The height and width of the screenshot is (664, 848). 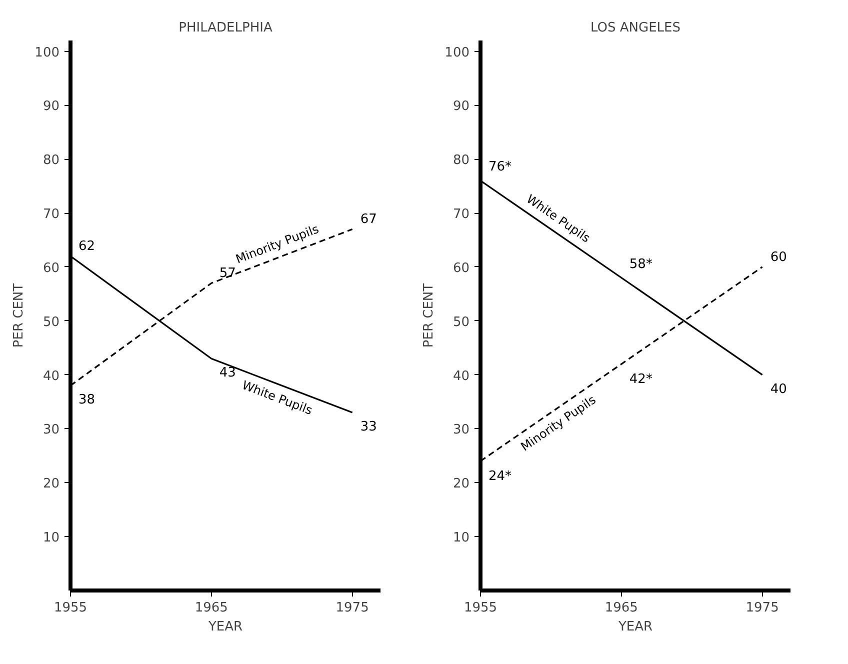 I want to click on data-label: 57, so click(x=227, y=274).